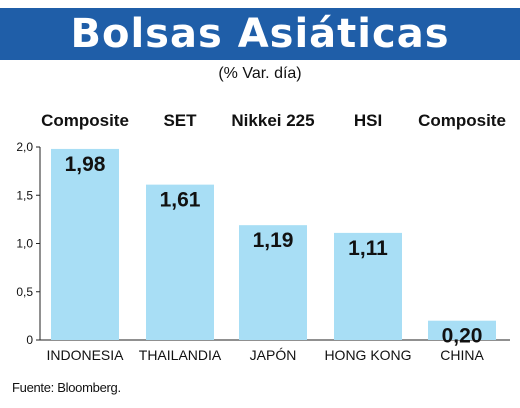 This screenshot has height=408, width=520. What do you see at coordinates (273, 240) in the screenshot?
I see `data-label: 1,19` at bounding box center [273, 240].